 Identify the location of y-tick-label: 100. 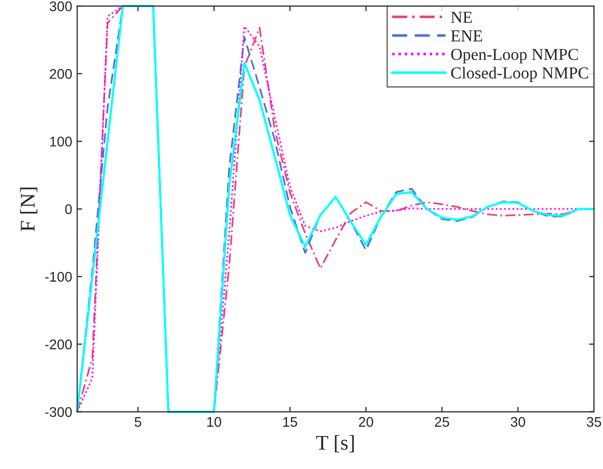
(61, 141).